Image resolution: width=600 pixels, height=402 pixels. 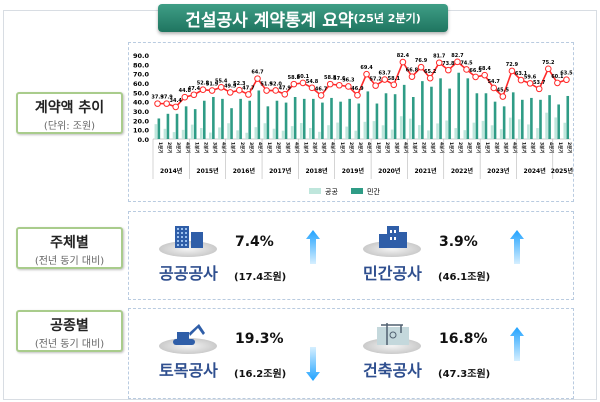 What do you see at coordinates (285, 88) in the screenshot?
I see `total-data-label: 47.9` at bounding box center [285, 88].